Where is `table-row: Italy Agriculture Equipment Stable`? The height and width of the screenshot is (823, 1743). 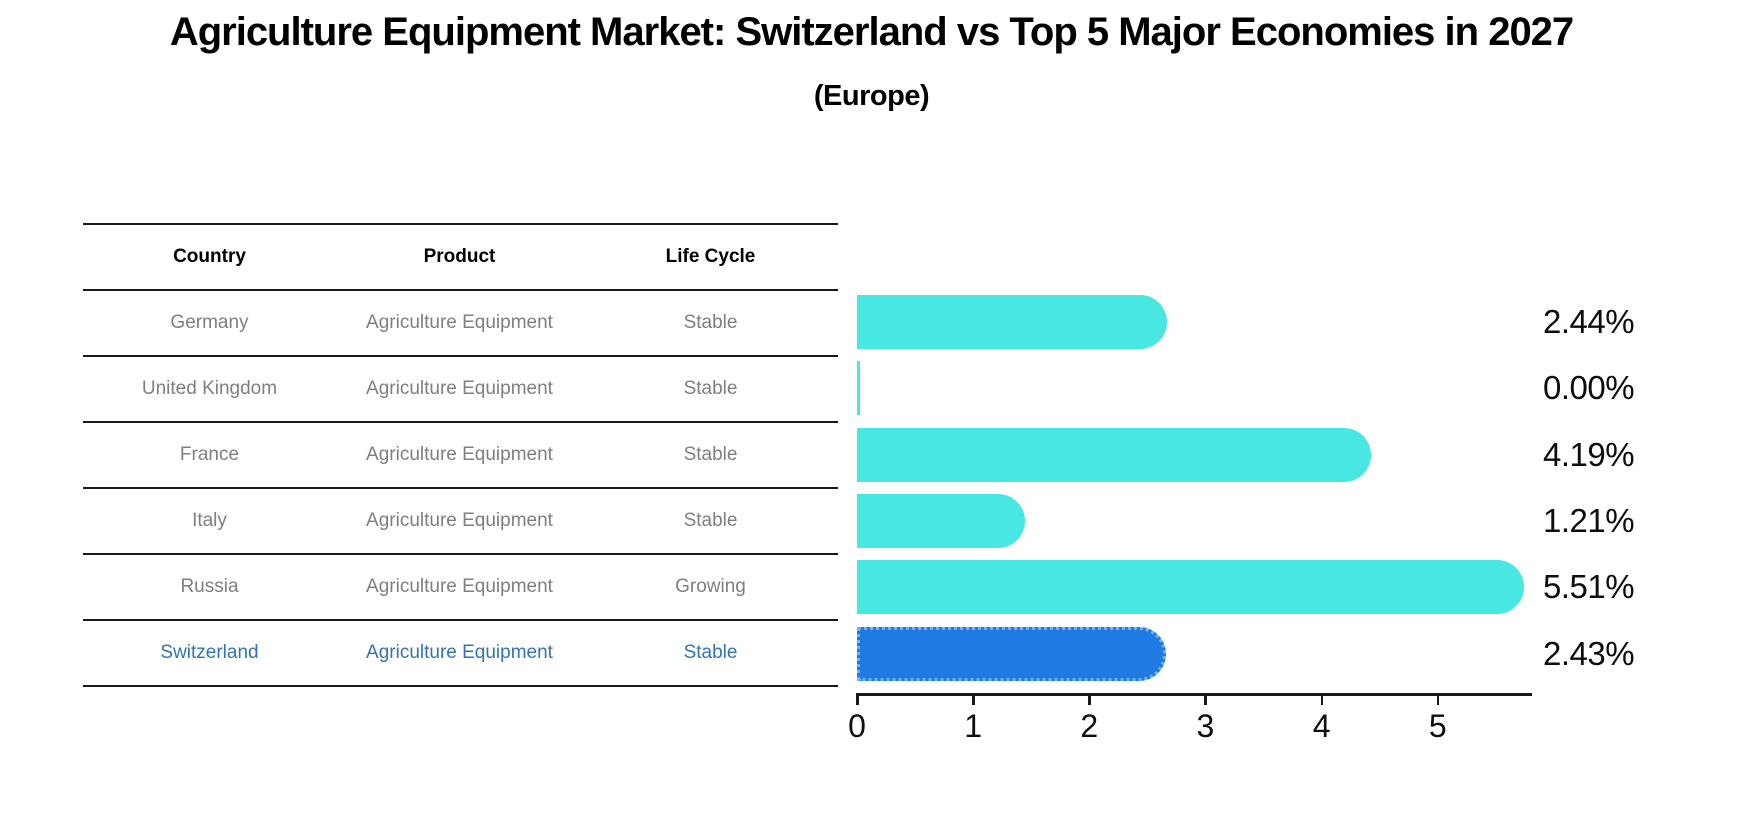 table-row: Italy Agriculture Equipment Stable is located at coordinates (460, 520).